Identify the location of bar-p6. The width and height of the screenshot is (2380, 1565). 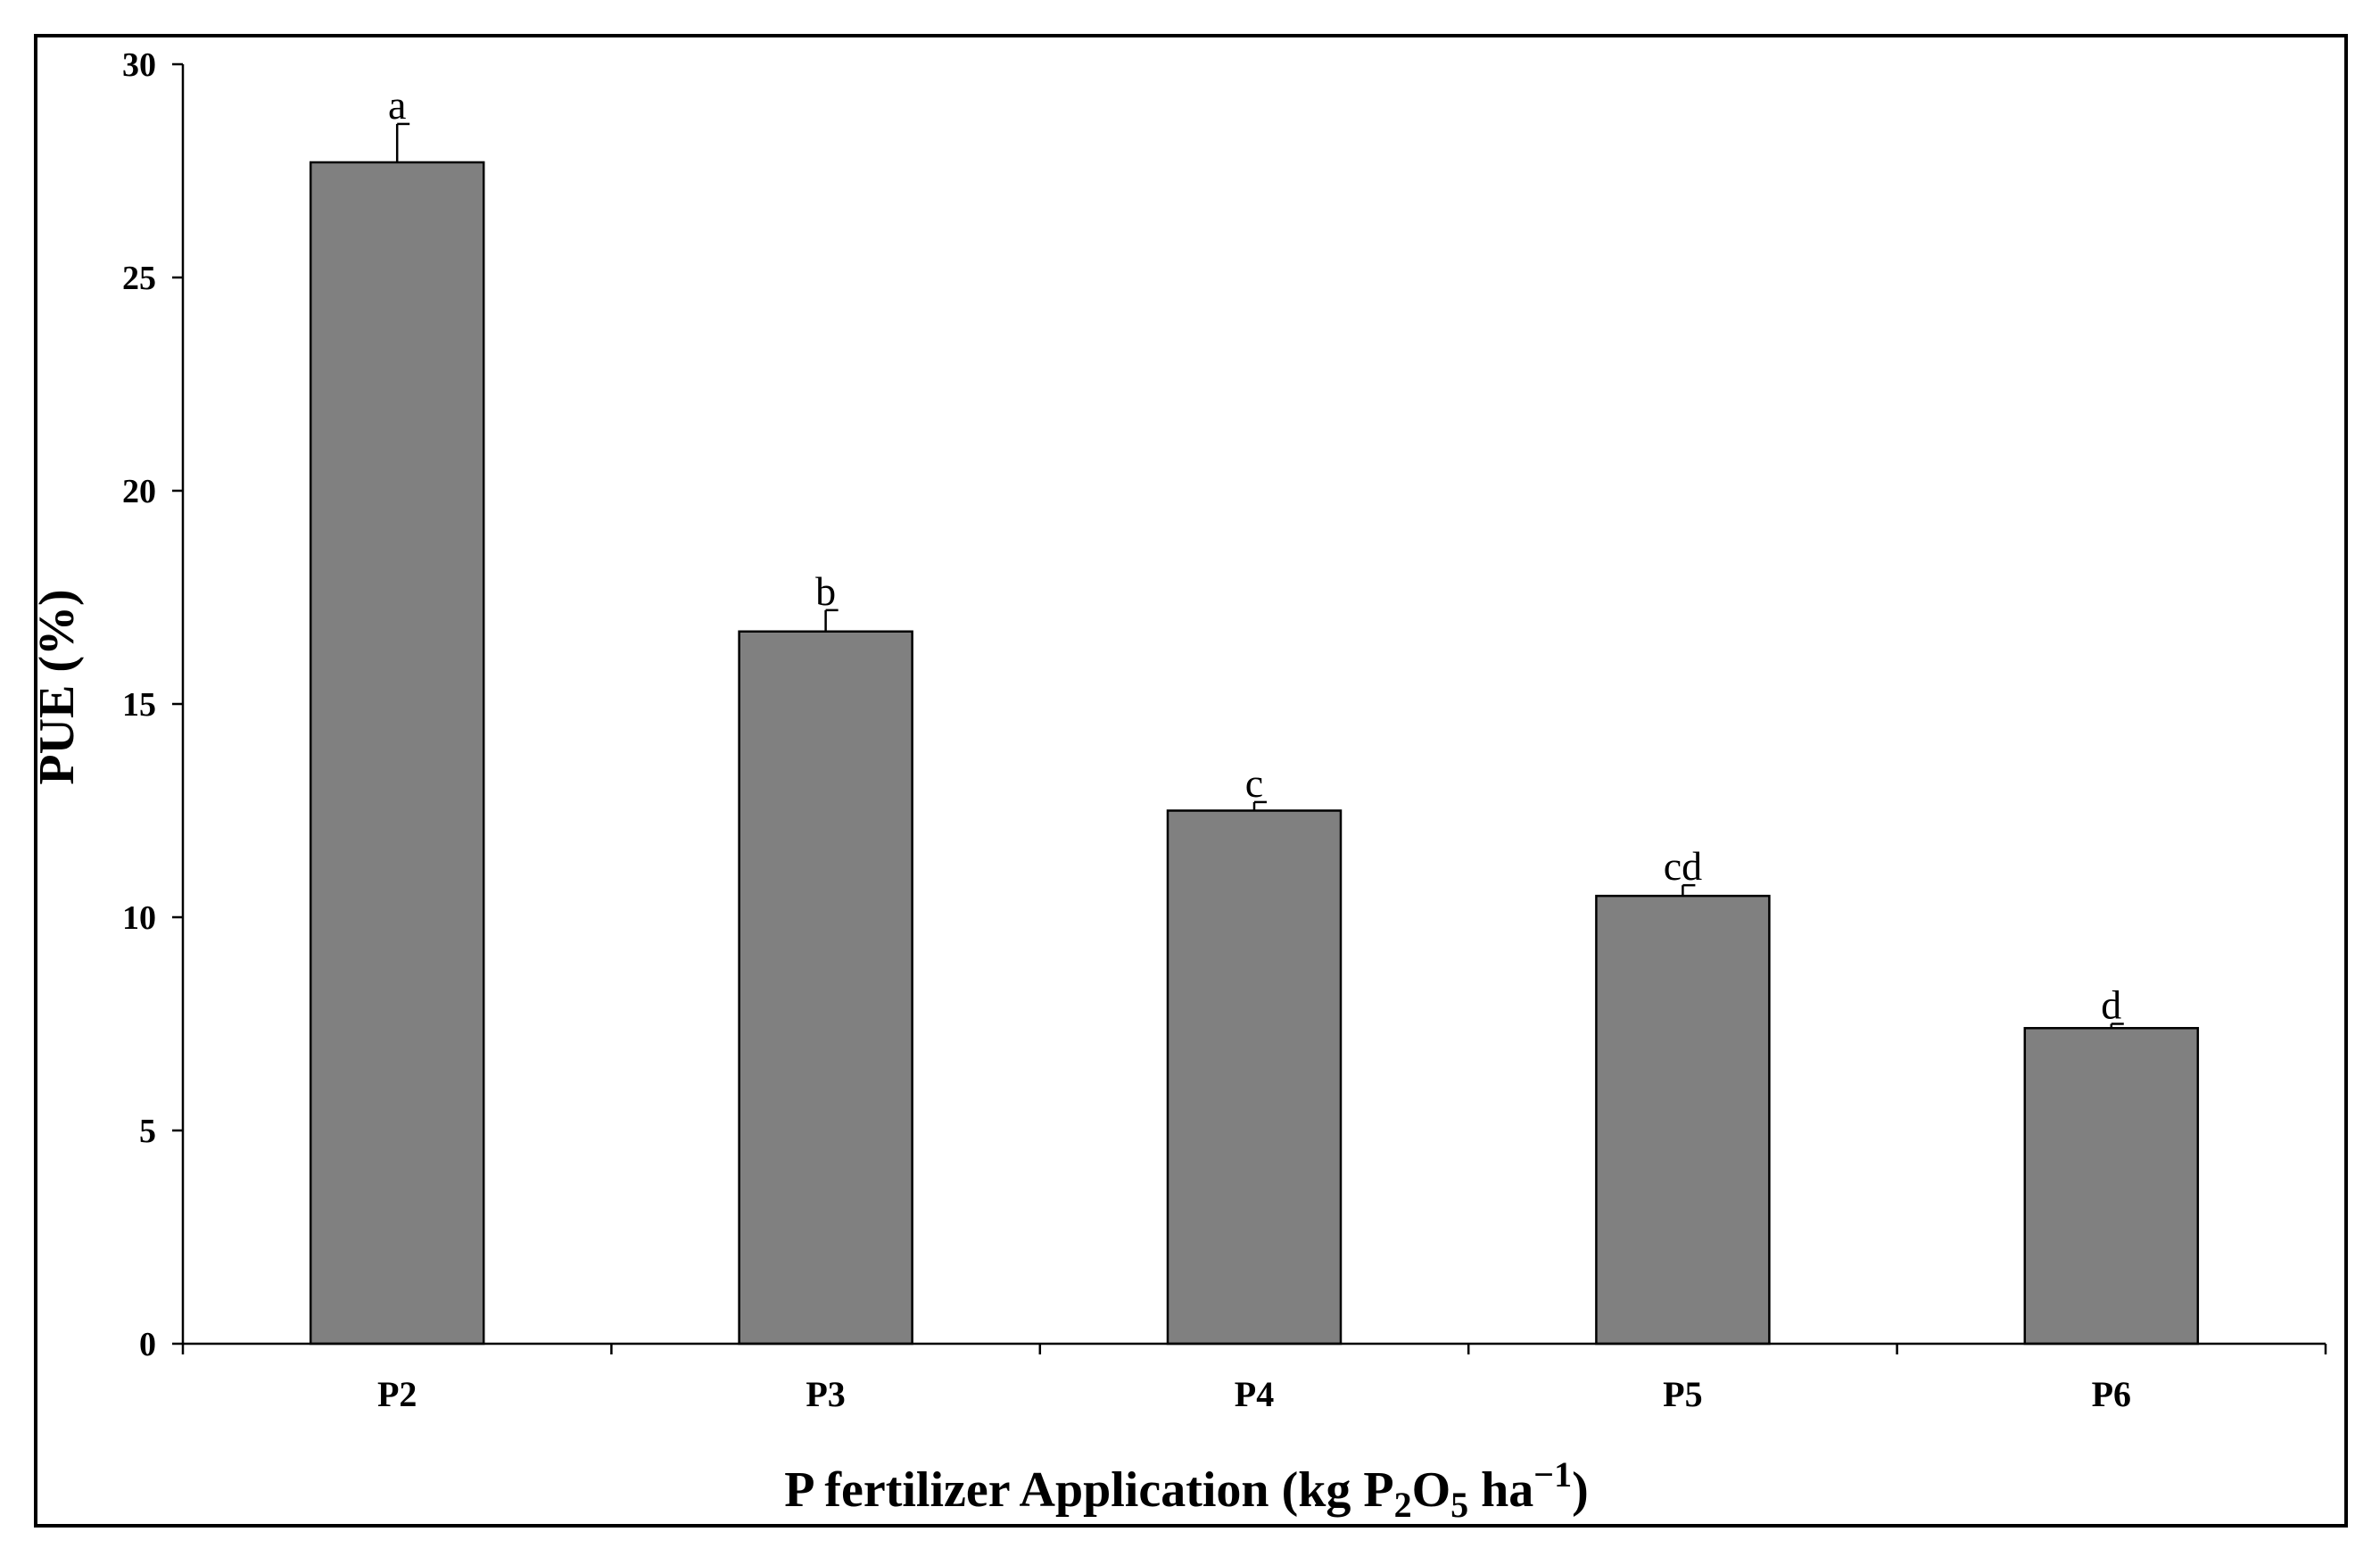
(2111, 1187).